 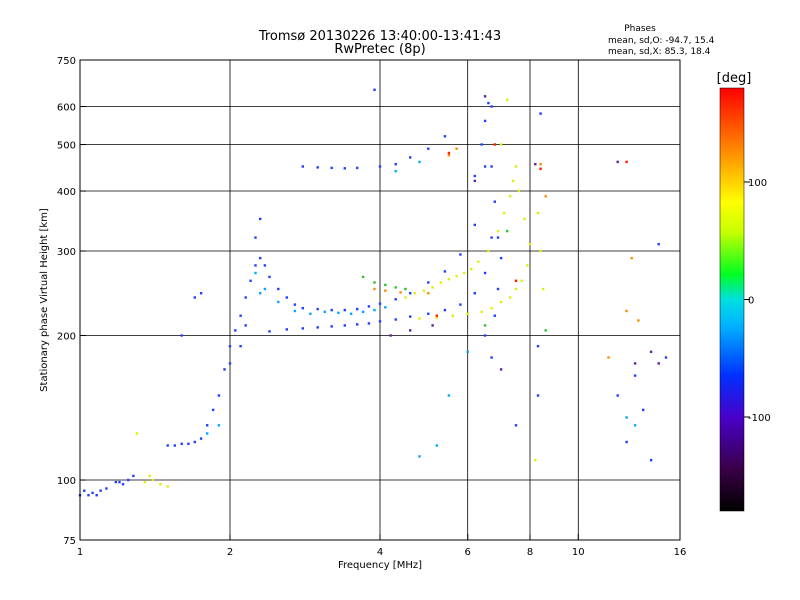 I want to click on y-tick-label: 400, so click(x=66, y=192).